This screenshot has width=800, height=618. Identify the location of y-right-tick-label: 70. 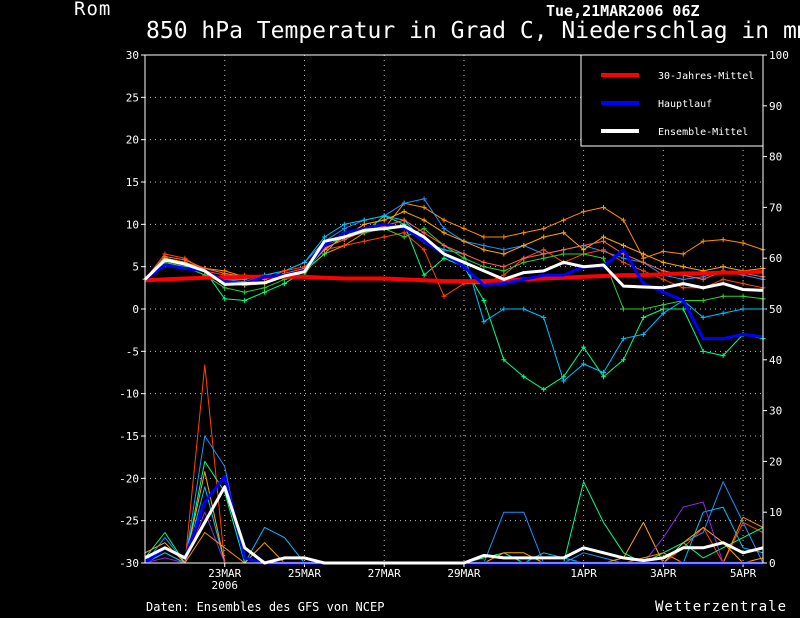
(775, 207).